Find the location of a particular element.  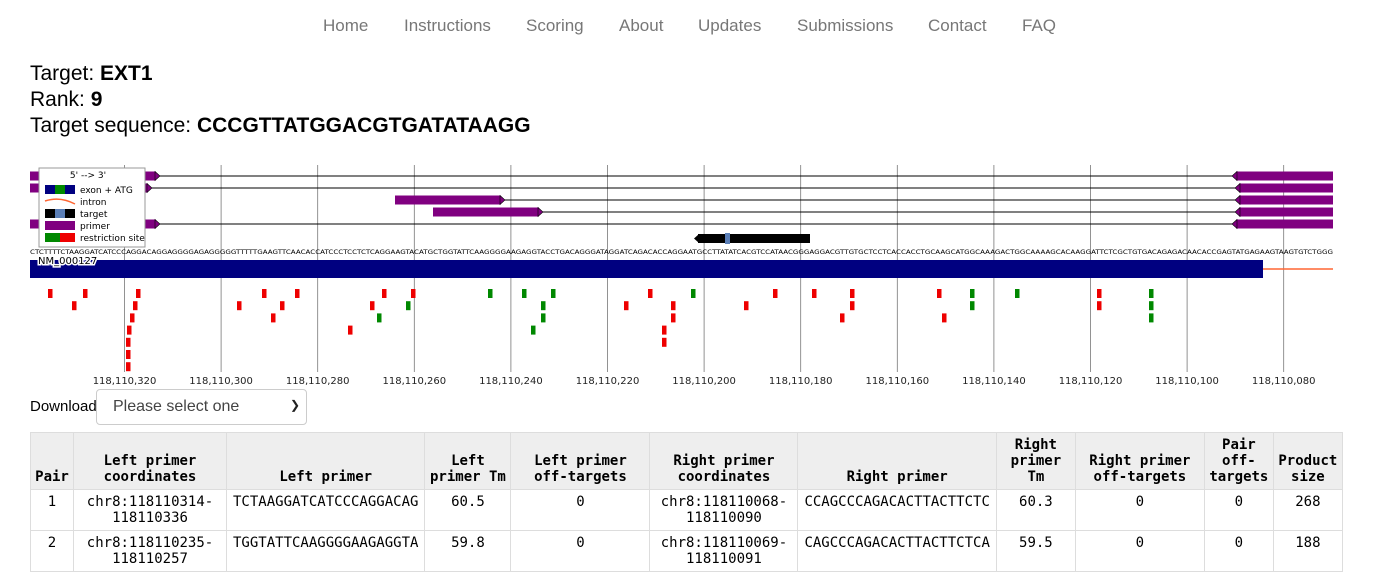

chevron-down-icon: ❯ is located at coordinates (294, 405).